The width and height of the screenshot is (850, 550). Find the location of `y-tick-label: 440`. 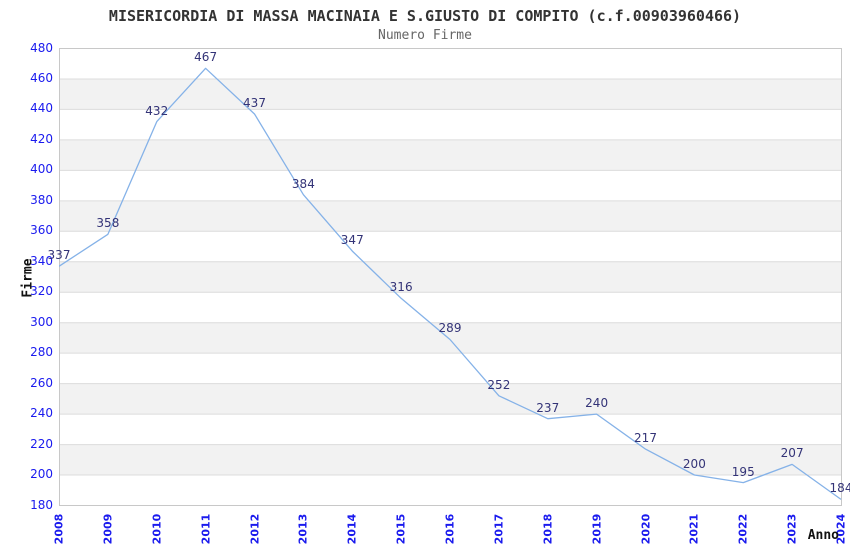

y-tick-label: 440 is located at coordinates (41, 108).